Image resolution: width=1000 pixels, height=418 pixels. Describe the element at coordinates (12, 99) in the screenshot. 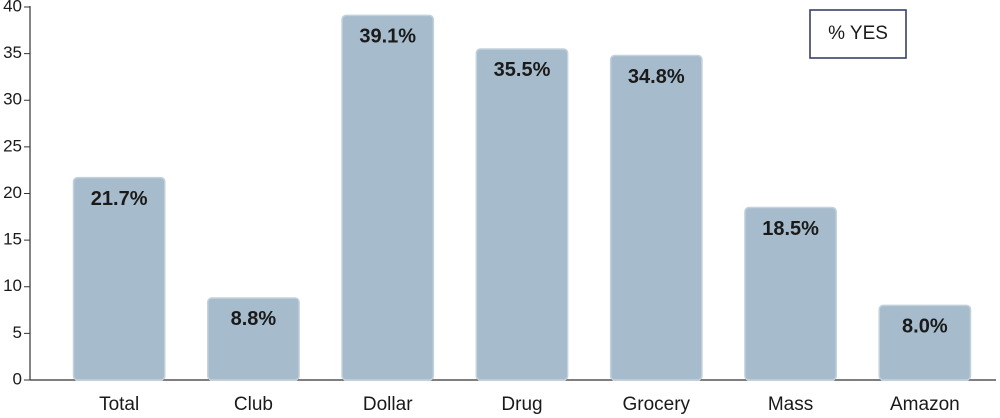

I see `y-tick-label: 30` at that location.